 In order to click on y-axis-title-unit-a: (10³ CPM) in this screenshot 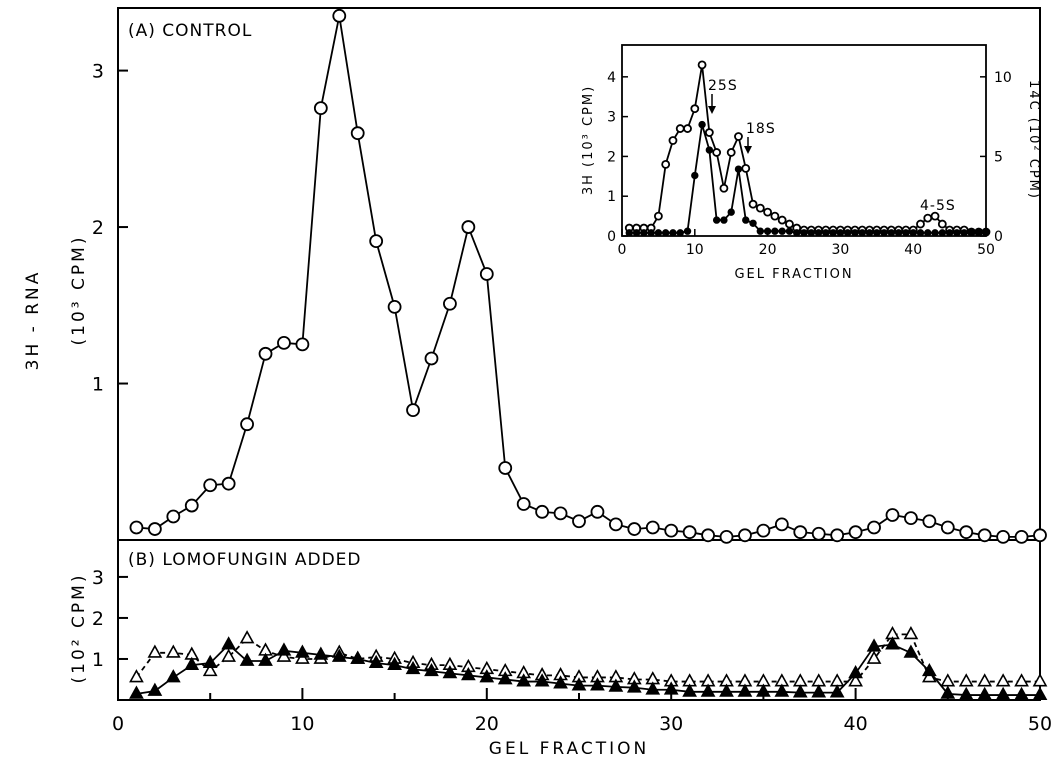, I will do `click(79, 290)`.